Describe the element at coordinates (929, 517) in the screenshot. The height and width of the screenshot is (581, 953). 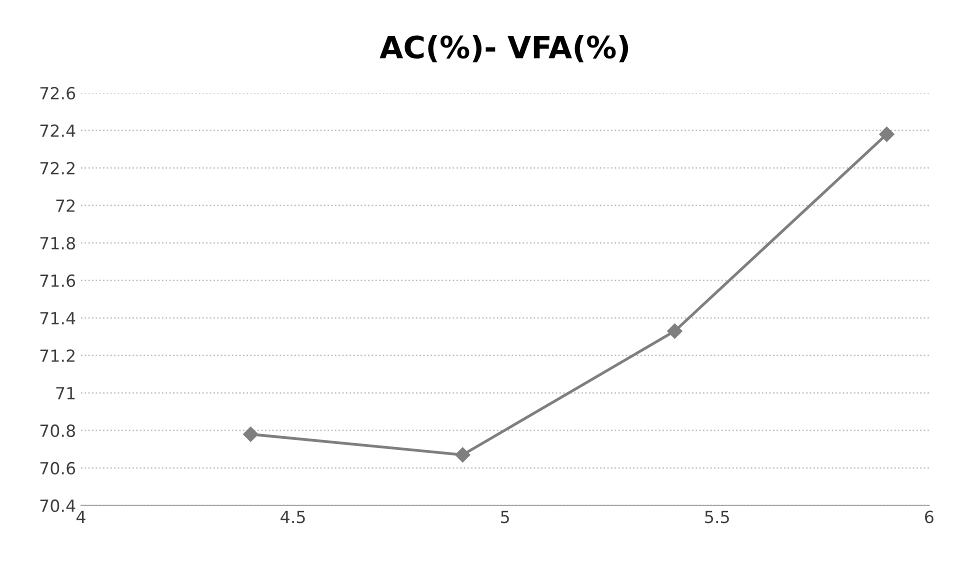
I see `x-tick-label: 6` at that location.